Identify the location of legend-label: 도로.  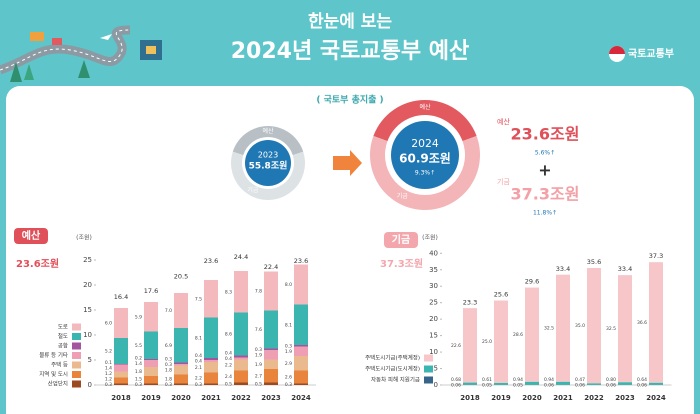
(63, 327).